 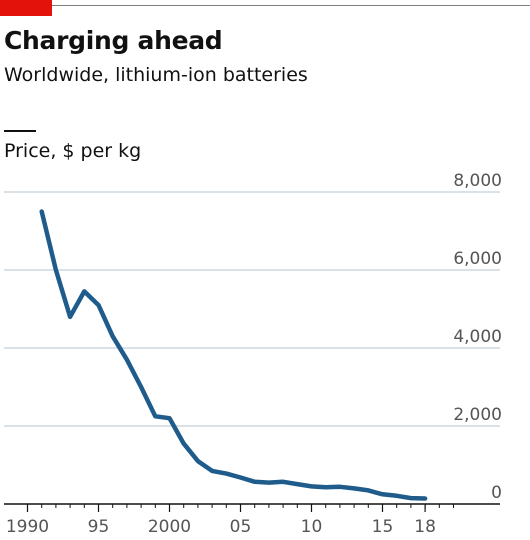 What do you see at coordinates (27, 527) in the screenshot?
I see `x-tick-label: 1990` at bounding box center [27, 527].